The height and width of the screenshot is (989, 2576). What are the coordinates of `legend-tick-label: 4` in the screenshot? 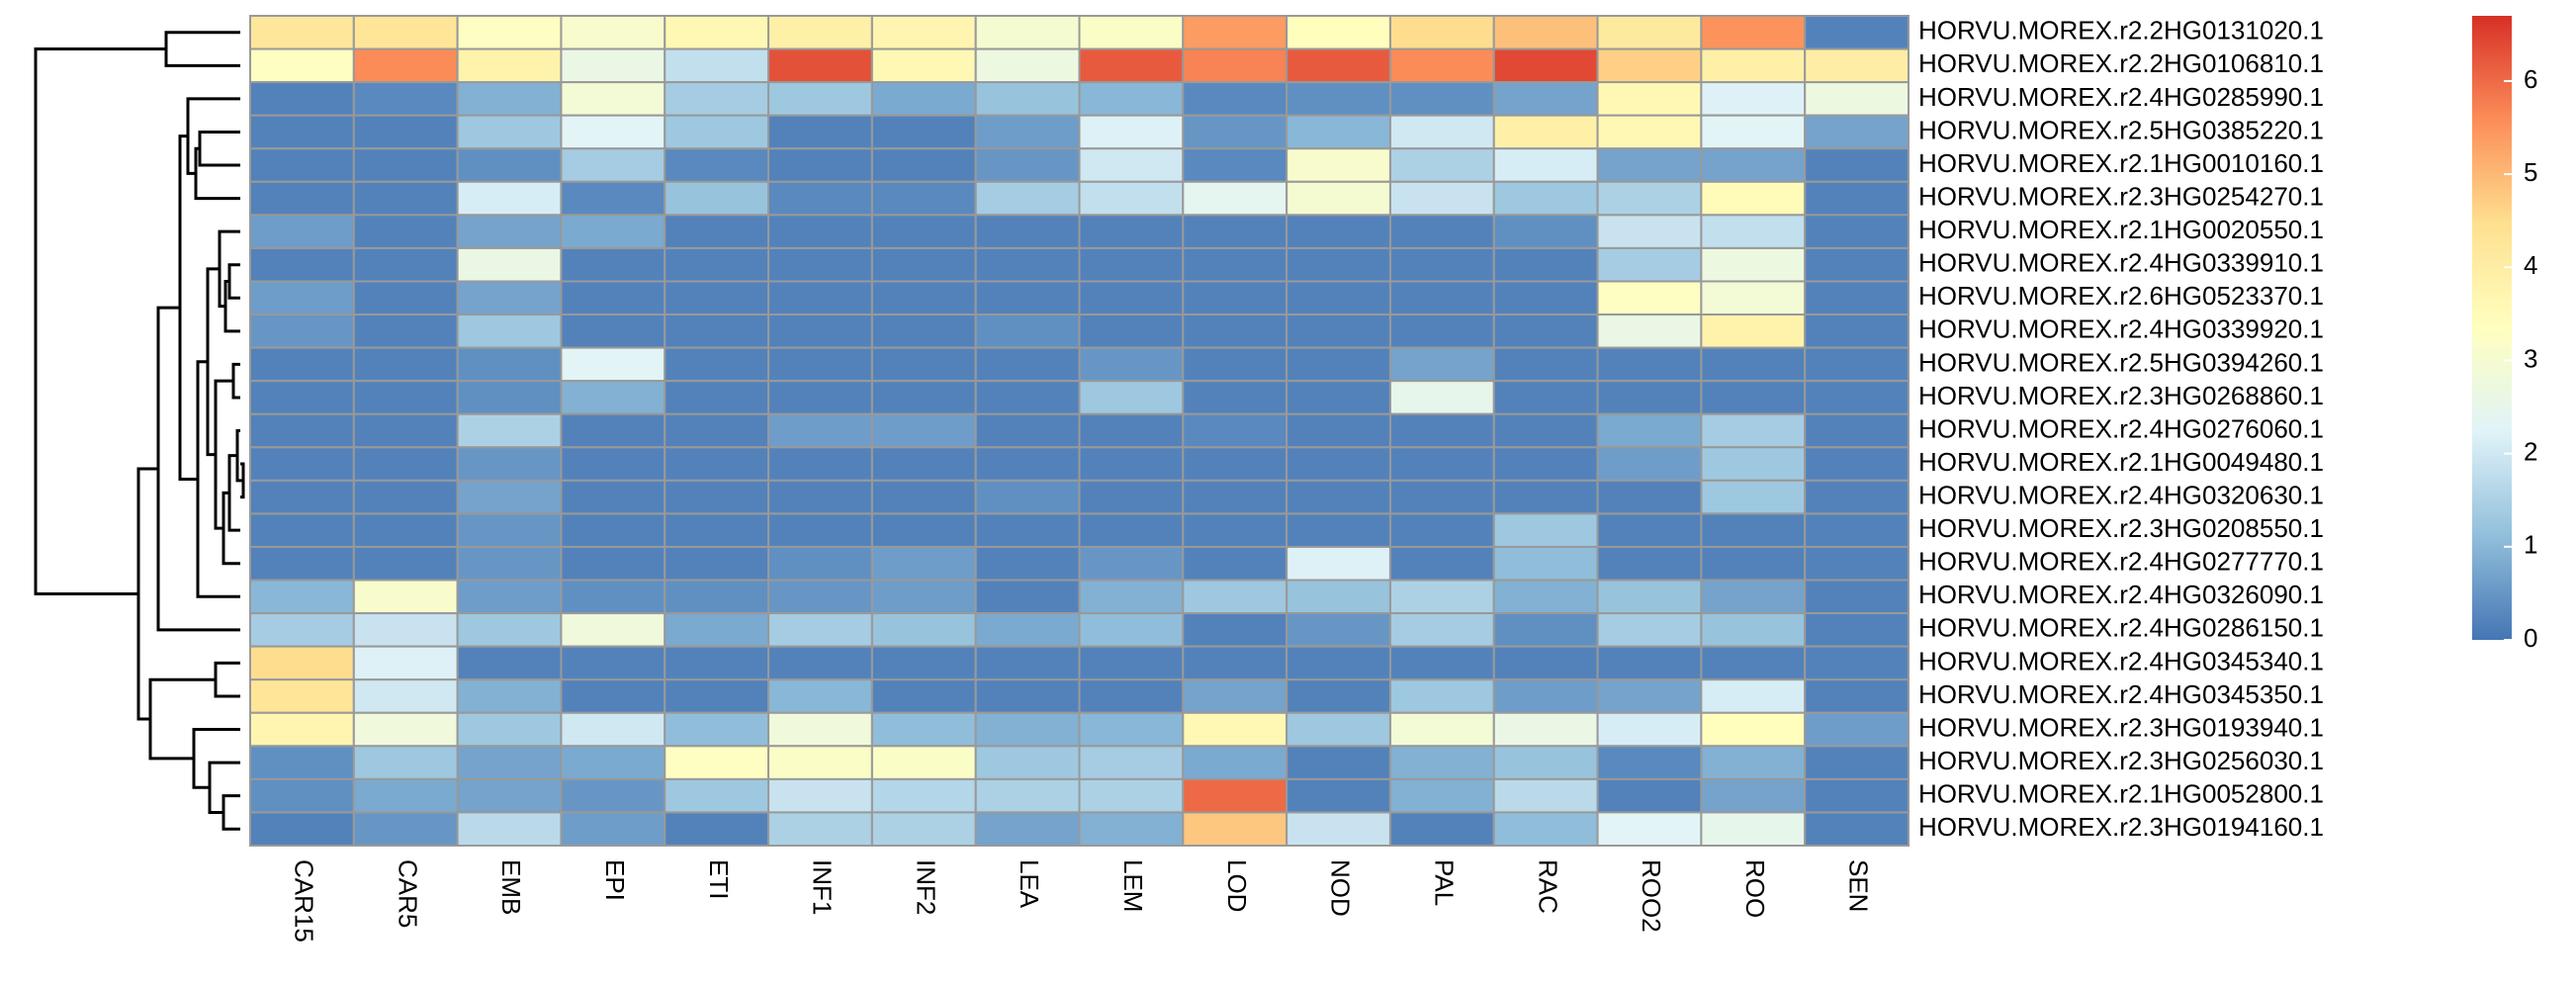 It's located at (2530, 265).